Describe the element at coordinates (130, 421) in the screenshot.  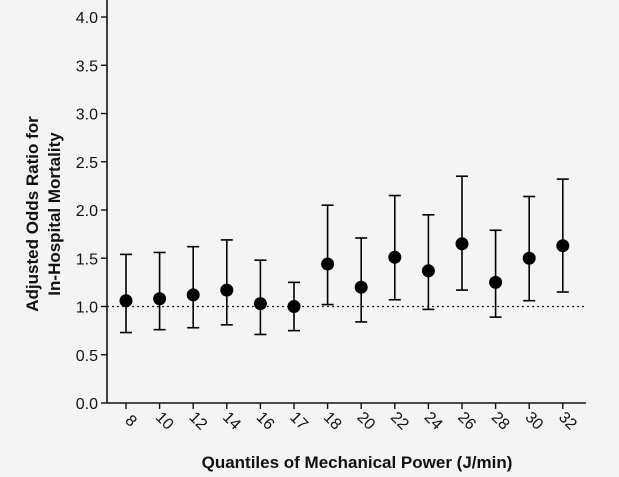
I see `x-tick-label-0: 8` at that location.